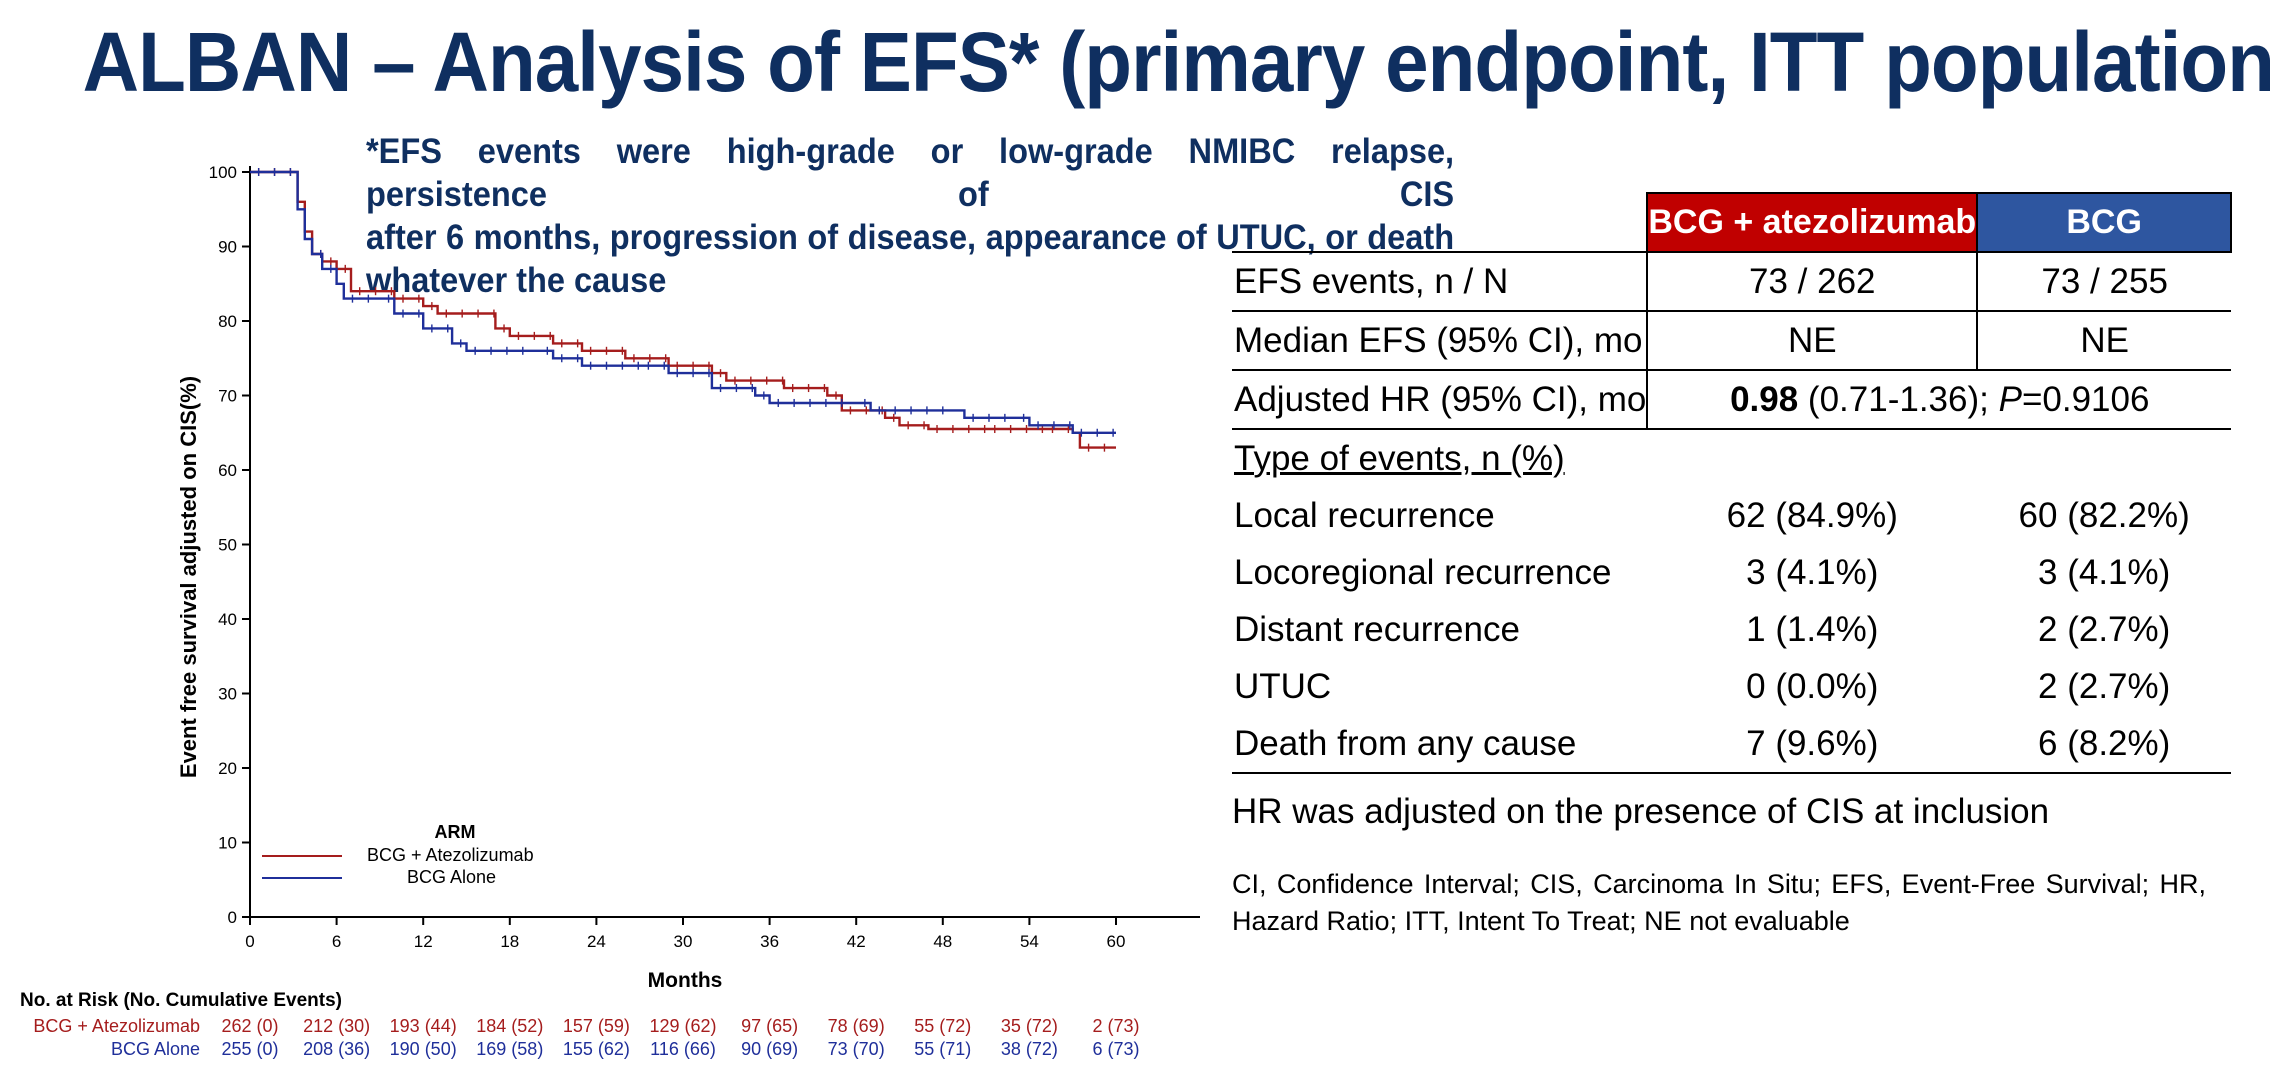  Describe the element at coordinates (227, 694) in the screenshot. I see `y-tick-label: 30` at that location.